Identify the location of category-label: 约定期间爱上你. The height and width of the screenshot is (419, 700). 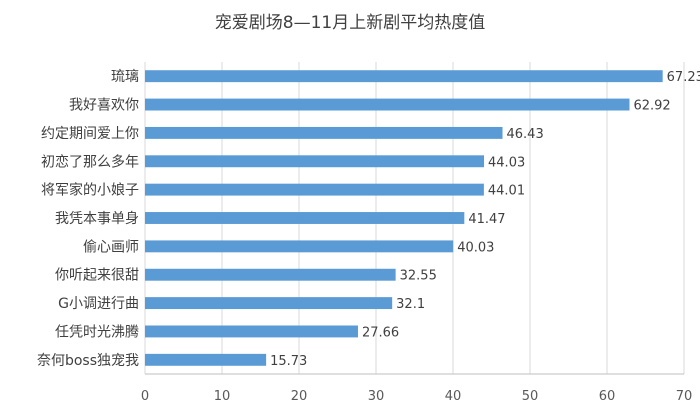
(90, 134).